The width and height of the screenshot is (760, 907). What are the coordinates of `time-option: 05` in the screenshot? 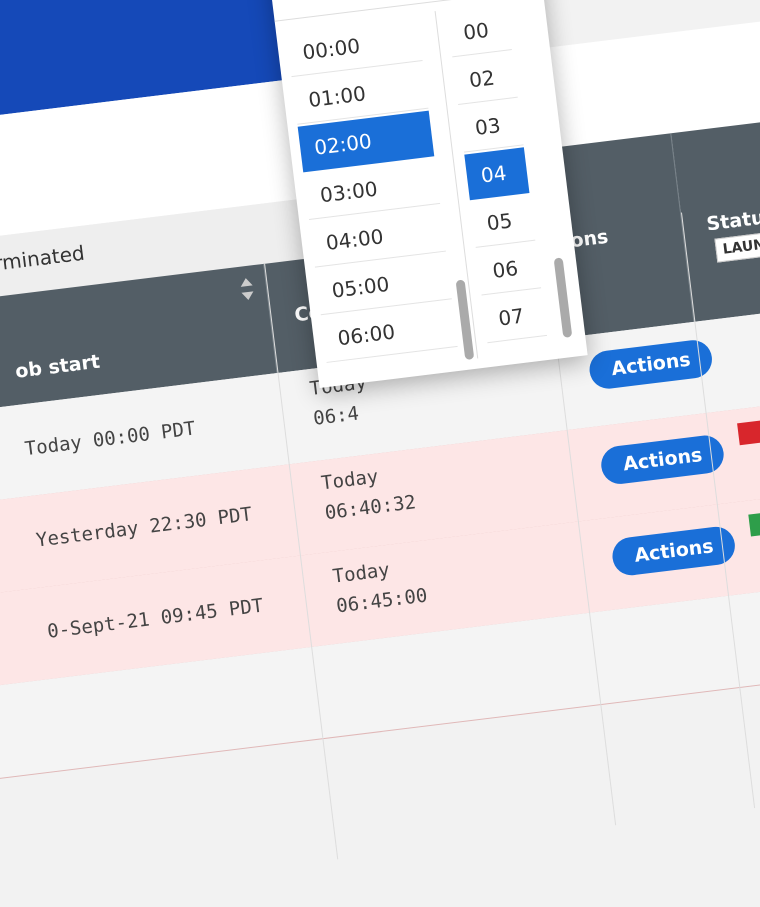 It's located at (503, 221).